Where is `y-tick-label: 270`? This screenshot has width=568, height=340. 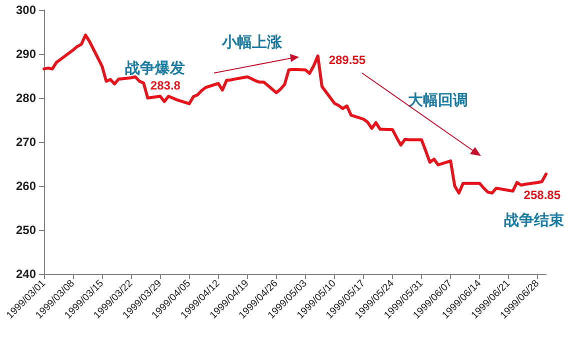 y-tick-label: 270 is located at coordinates (26, 142).